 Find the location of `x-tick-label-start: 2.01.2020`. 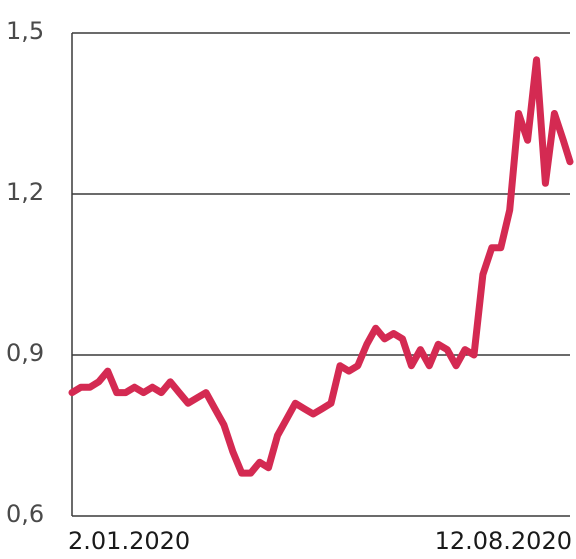

x-tick-label-start: 2.01.2020 is located at coordinates (129, 541).